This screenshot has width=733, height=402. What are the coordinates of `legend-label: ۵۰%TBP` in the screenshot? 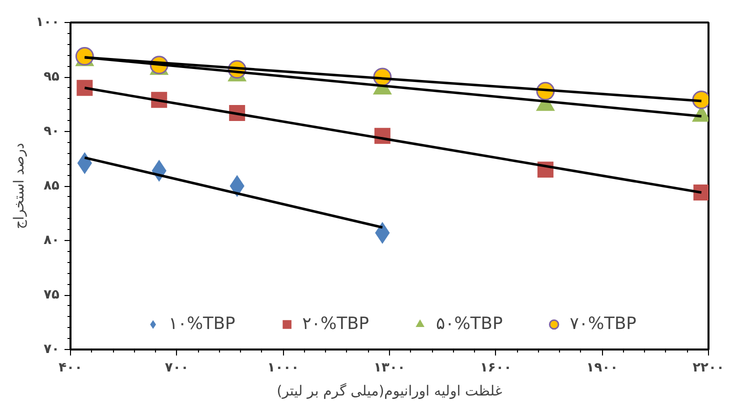 It's located at (469, 324).